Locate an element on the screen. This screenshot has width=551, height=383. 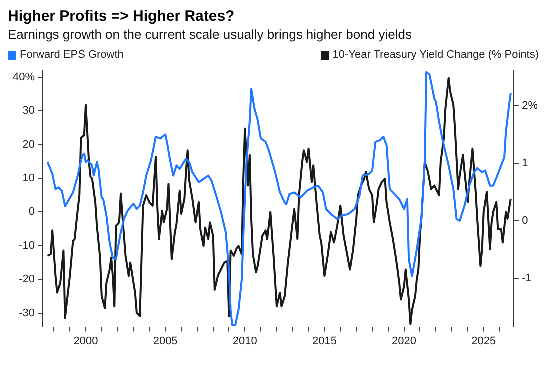
x-tick-label: 2025 is located at coordinates (484, 341).